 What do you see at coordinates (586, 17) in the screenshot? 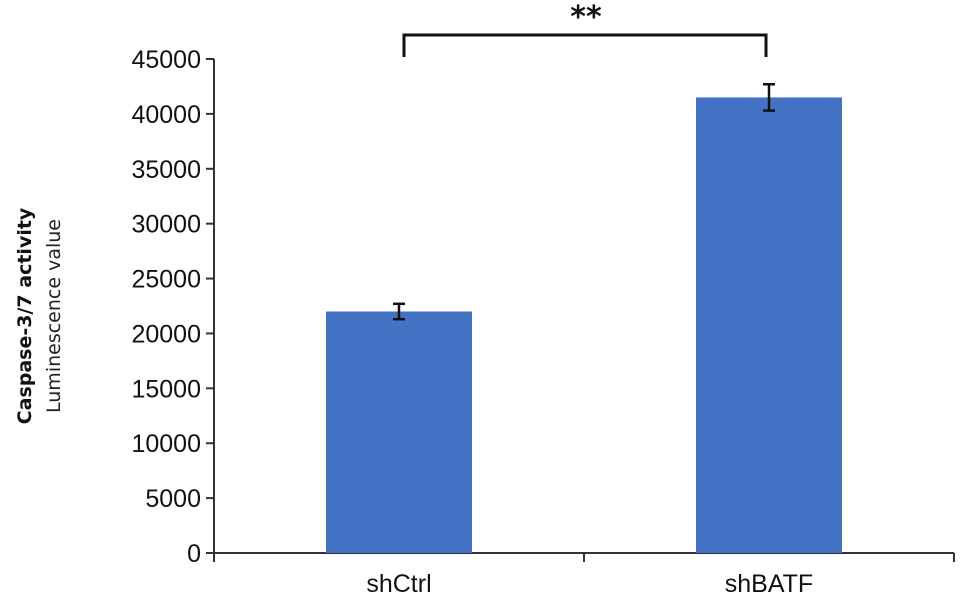
I see `significance-label: **` at bounding box center [586, 17].